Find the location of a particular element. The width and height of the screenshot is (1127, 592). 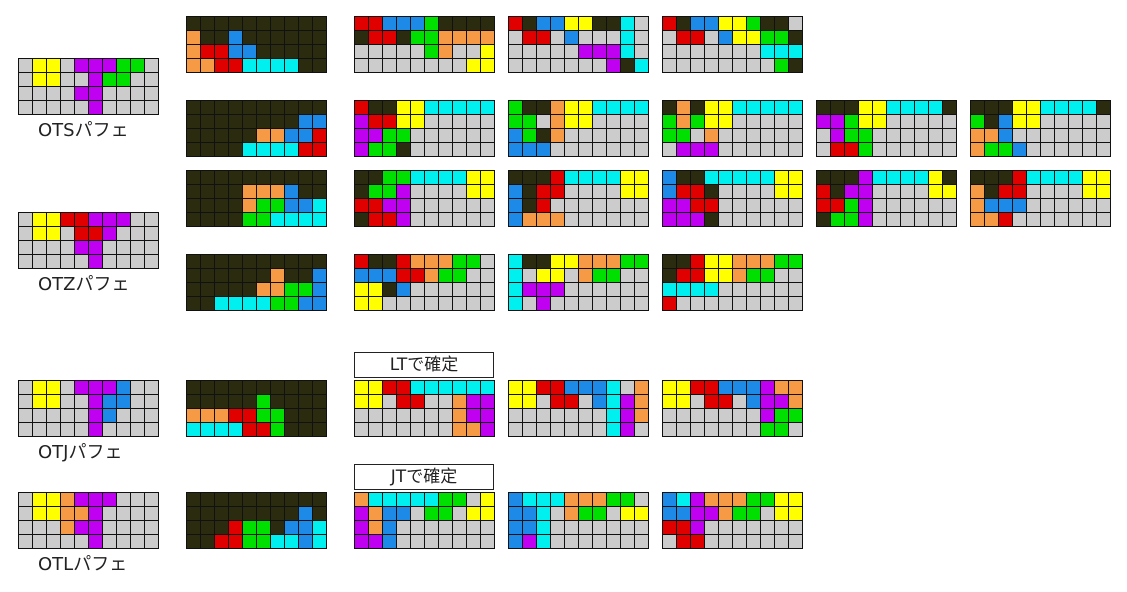

row1-result-board is located at coordinates (578, 44).